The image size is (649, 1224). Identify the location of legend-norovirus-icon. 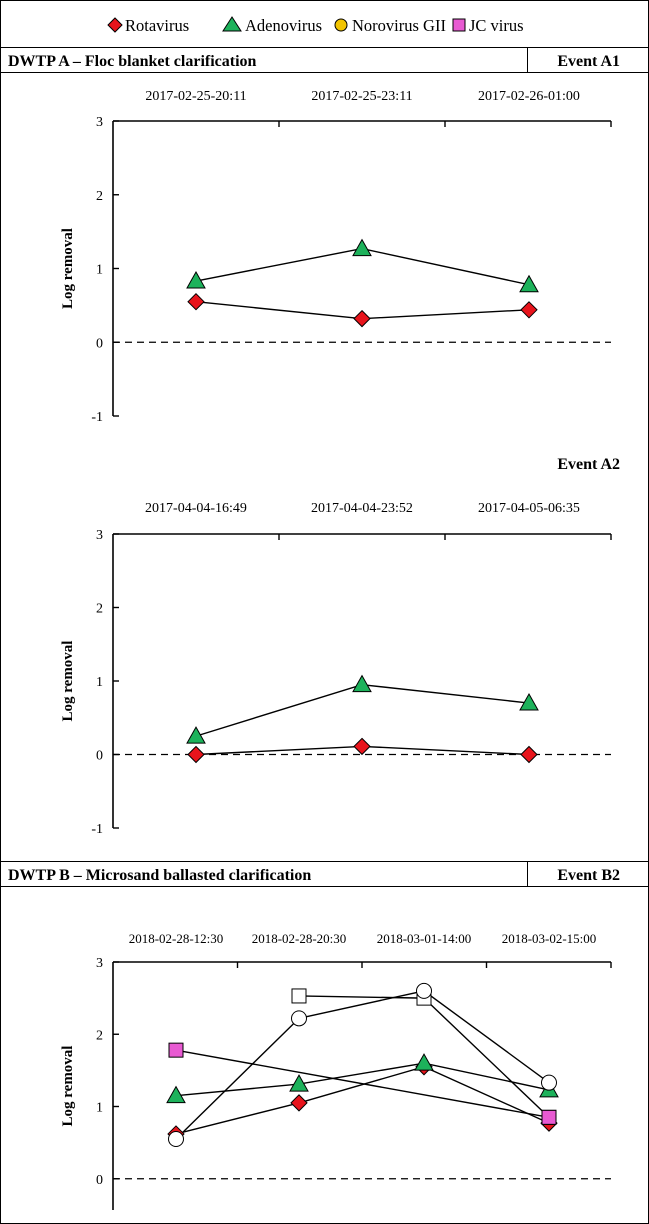
(341, 25).